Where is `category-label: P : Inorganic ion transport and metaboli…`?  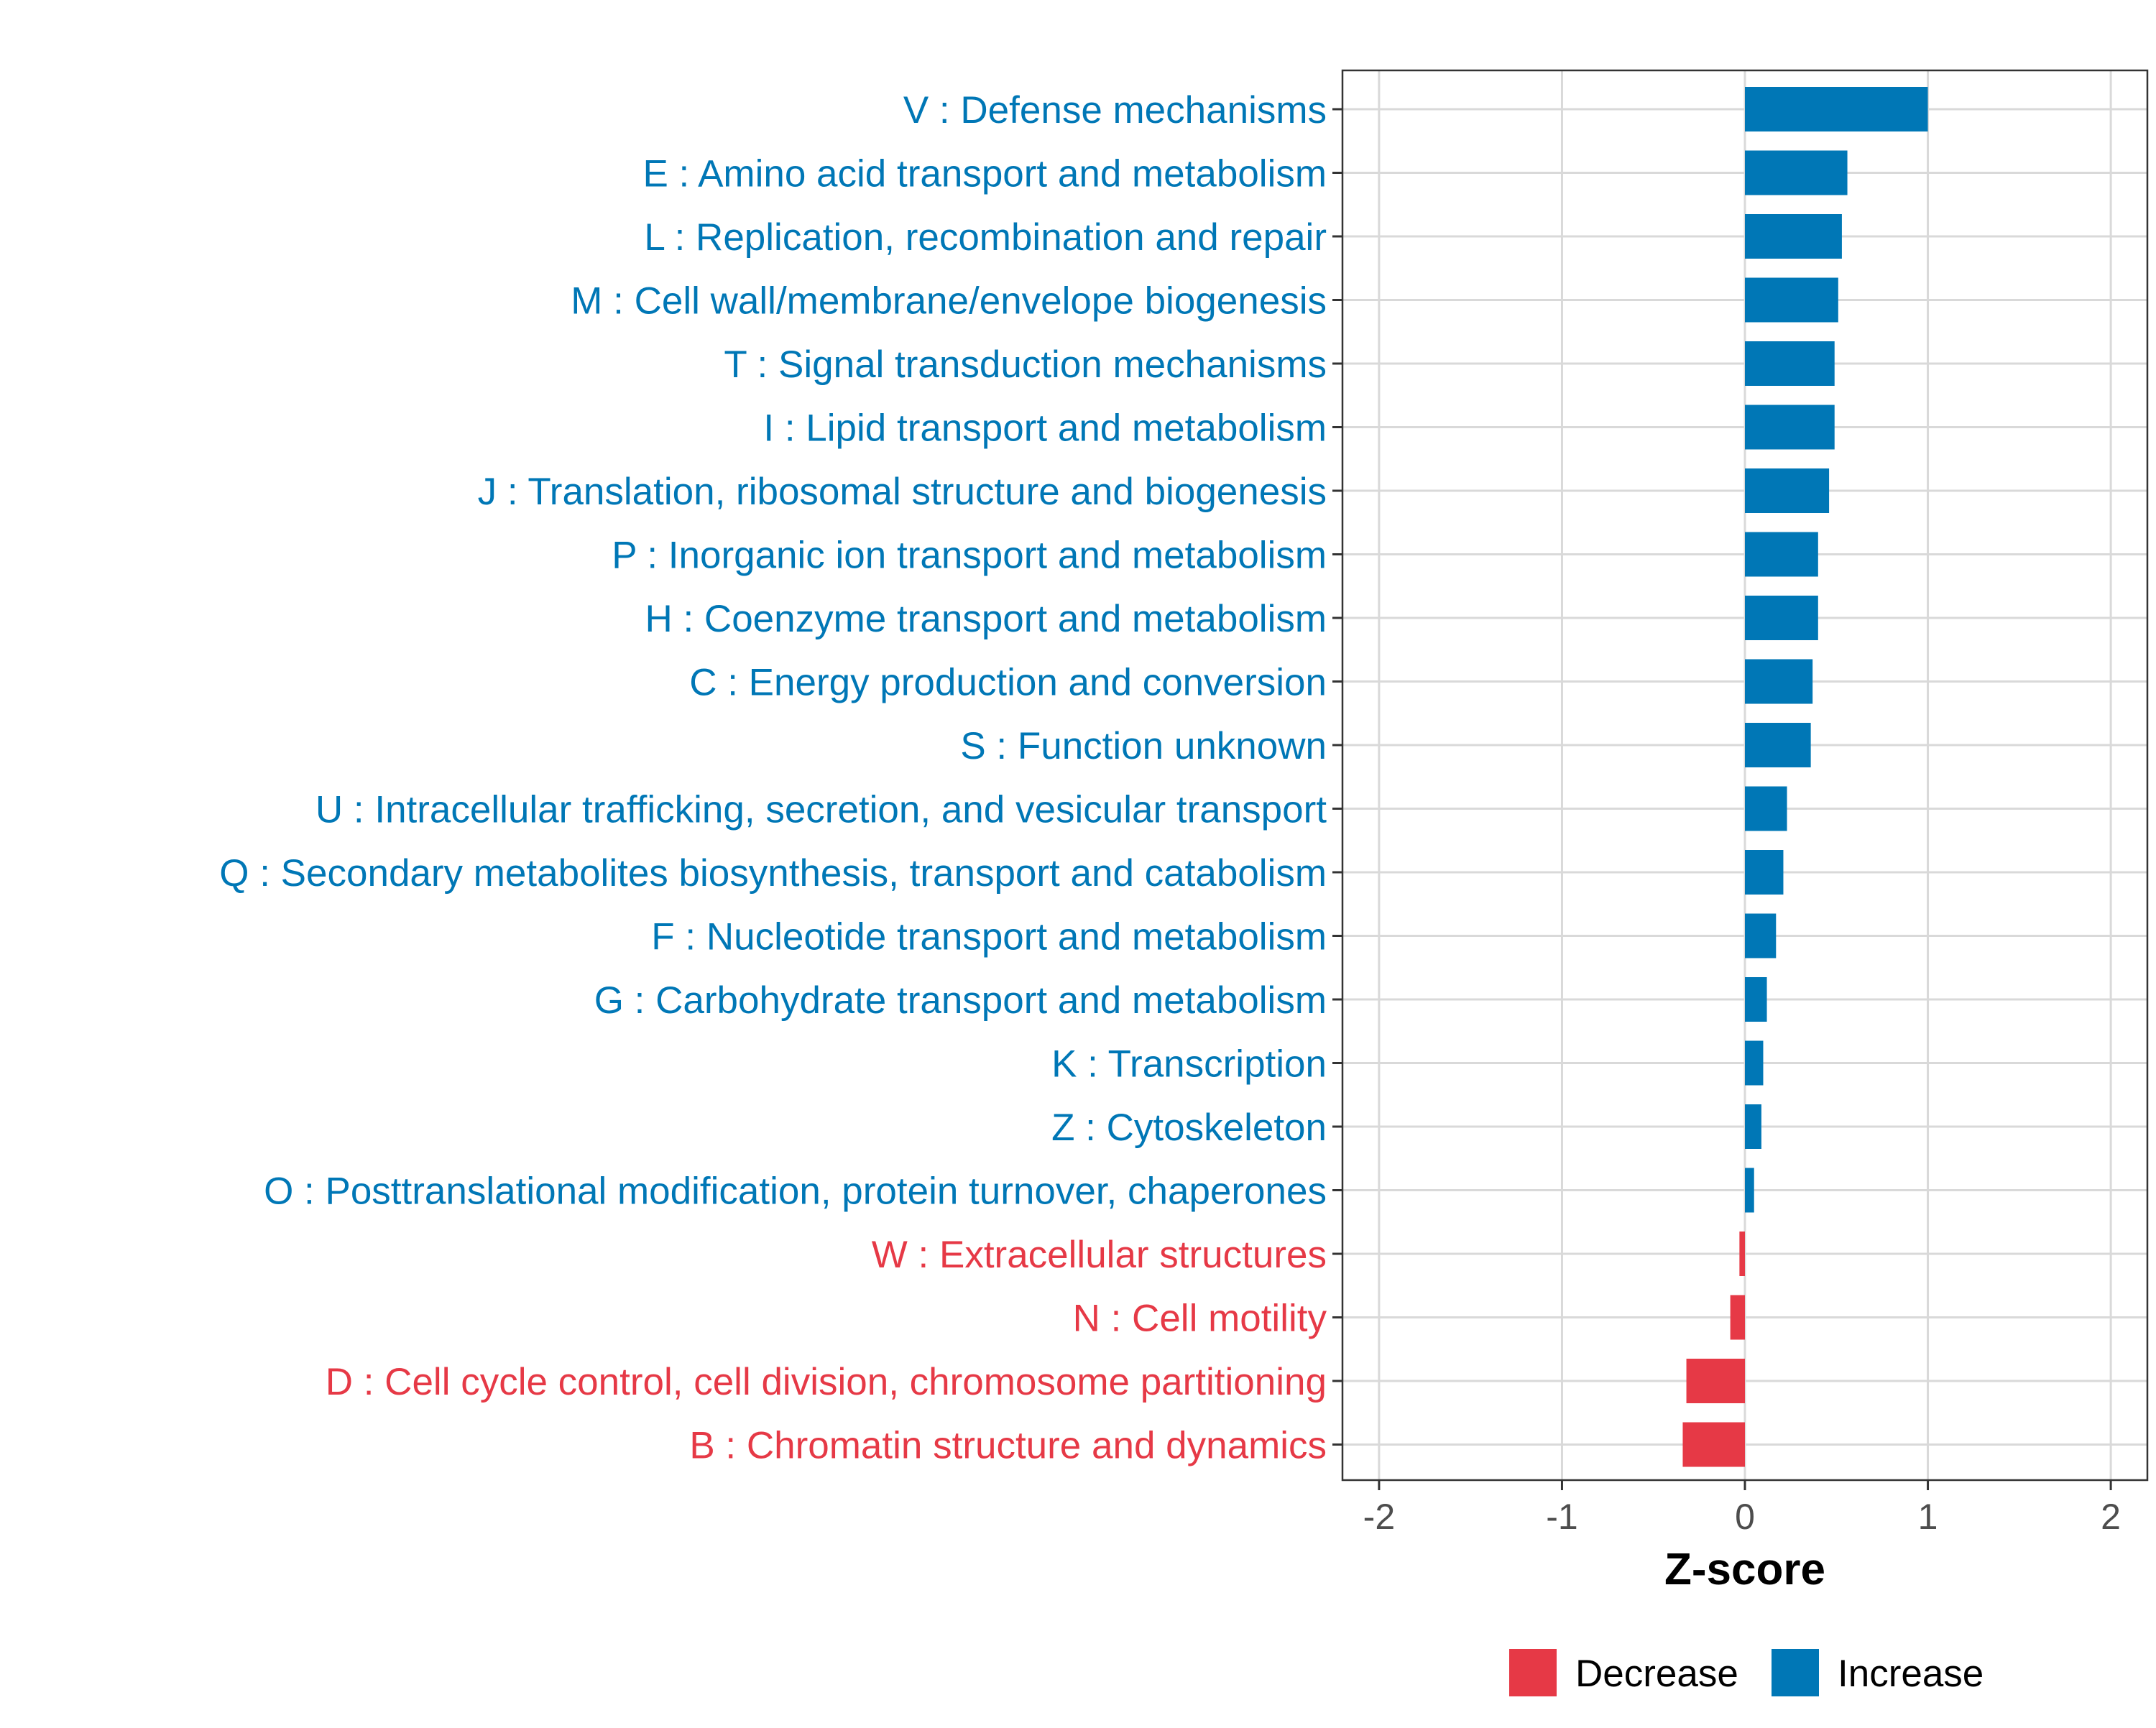
category-label: P : Inorganic ion transport and metaboli… is located at coordinates (970, 556).